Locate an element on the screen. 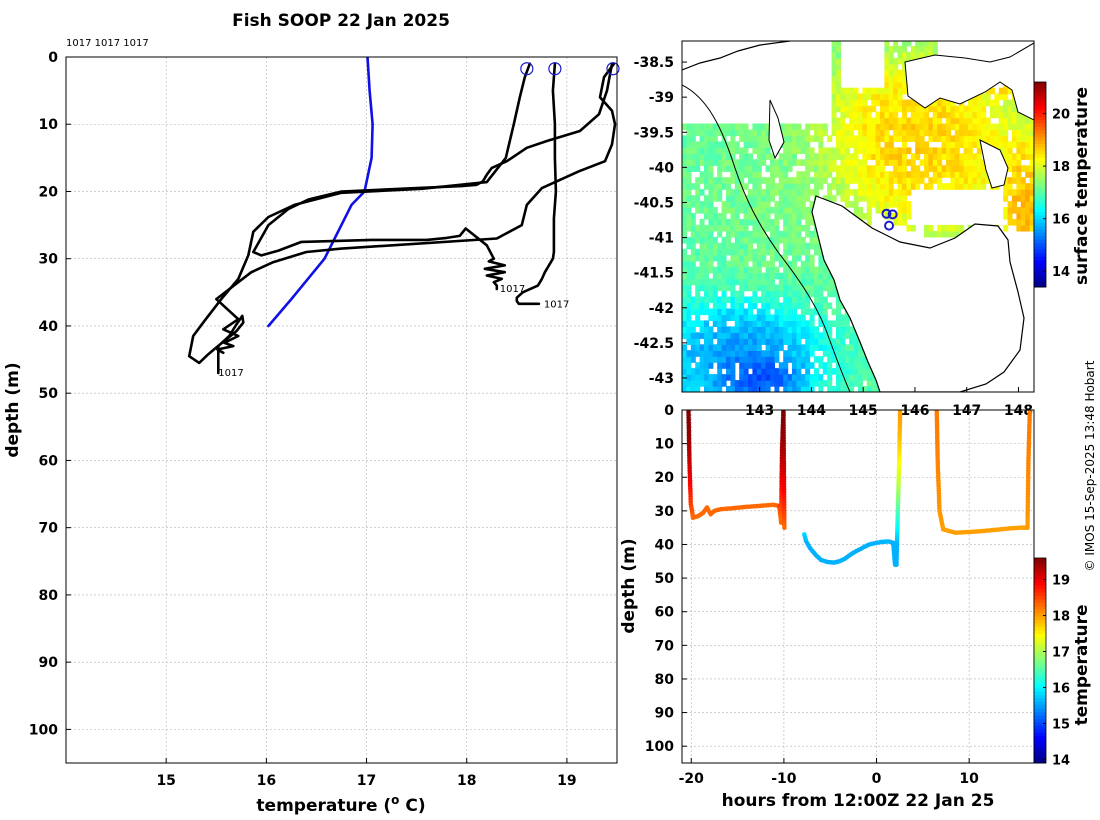  section-point is located at coordinates (1030, 411).